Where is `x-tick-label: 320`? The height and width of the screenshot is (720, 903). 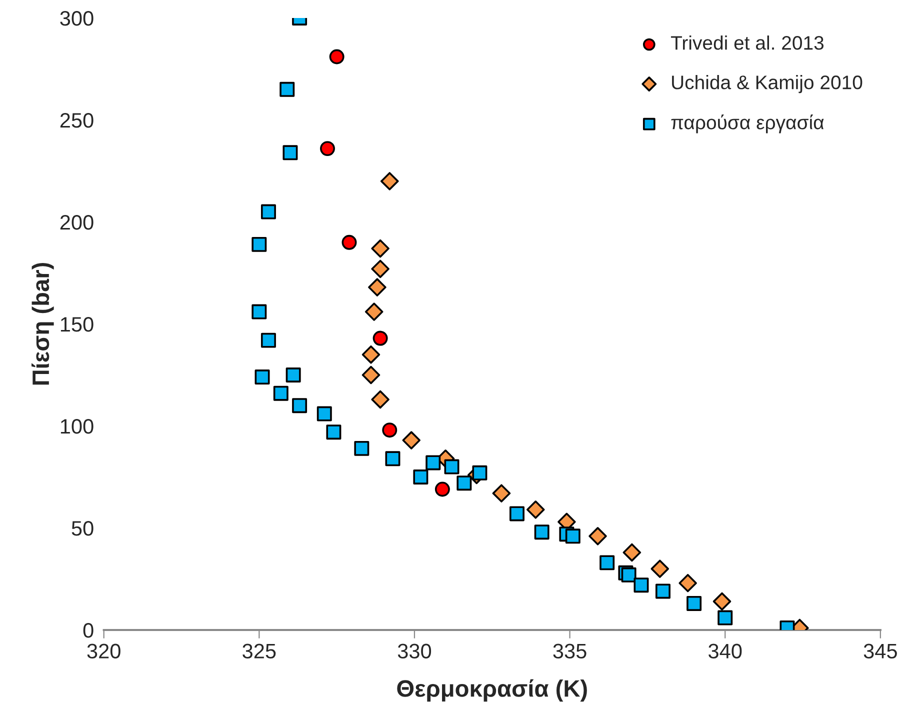
x-tick-label: 320 is located at coordinates (103, 651).